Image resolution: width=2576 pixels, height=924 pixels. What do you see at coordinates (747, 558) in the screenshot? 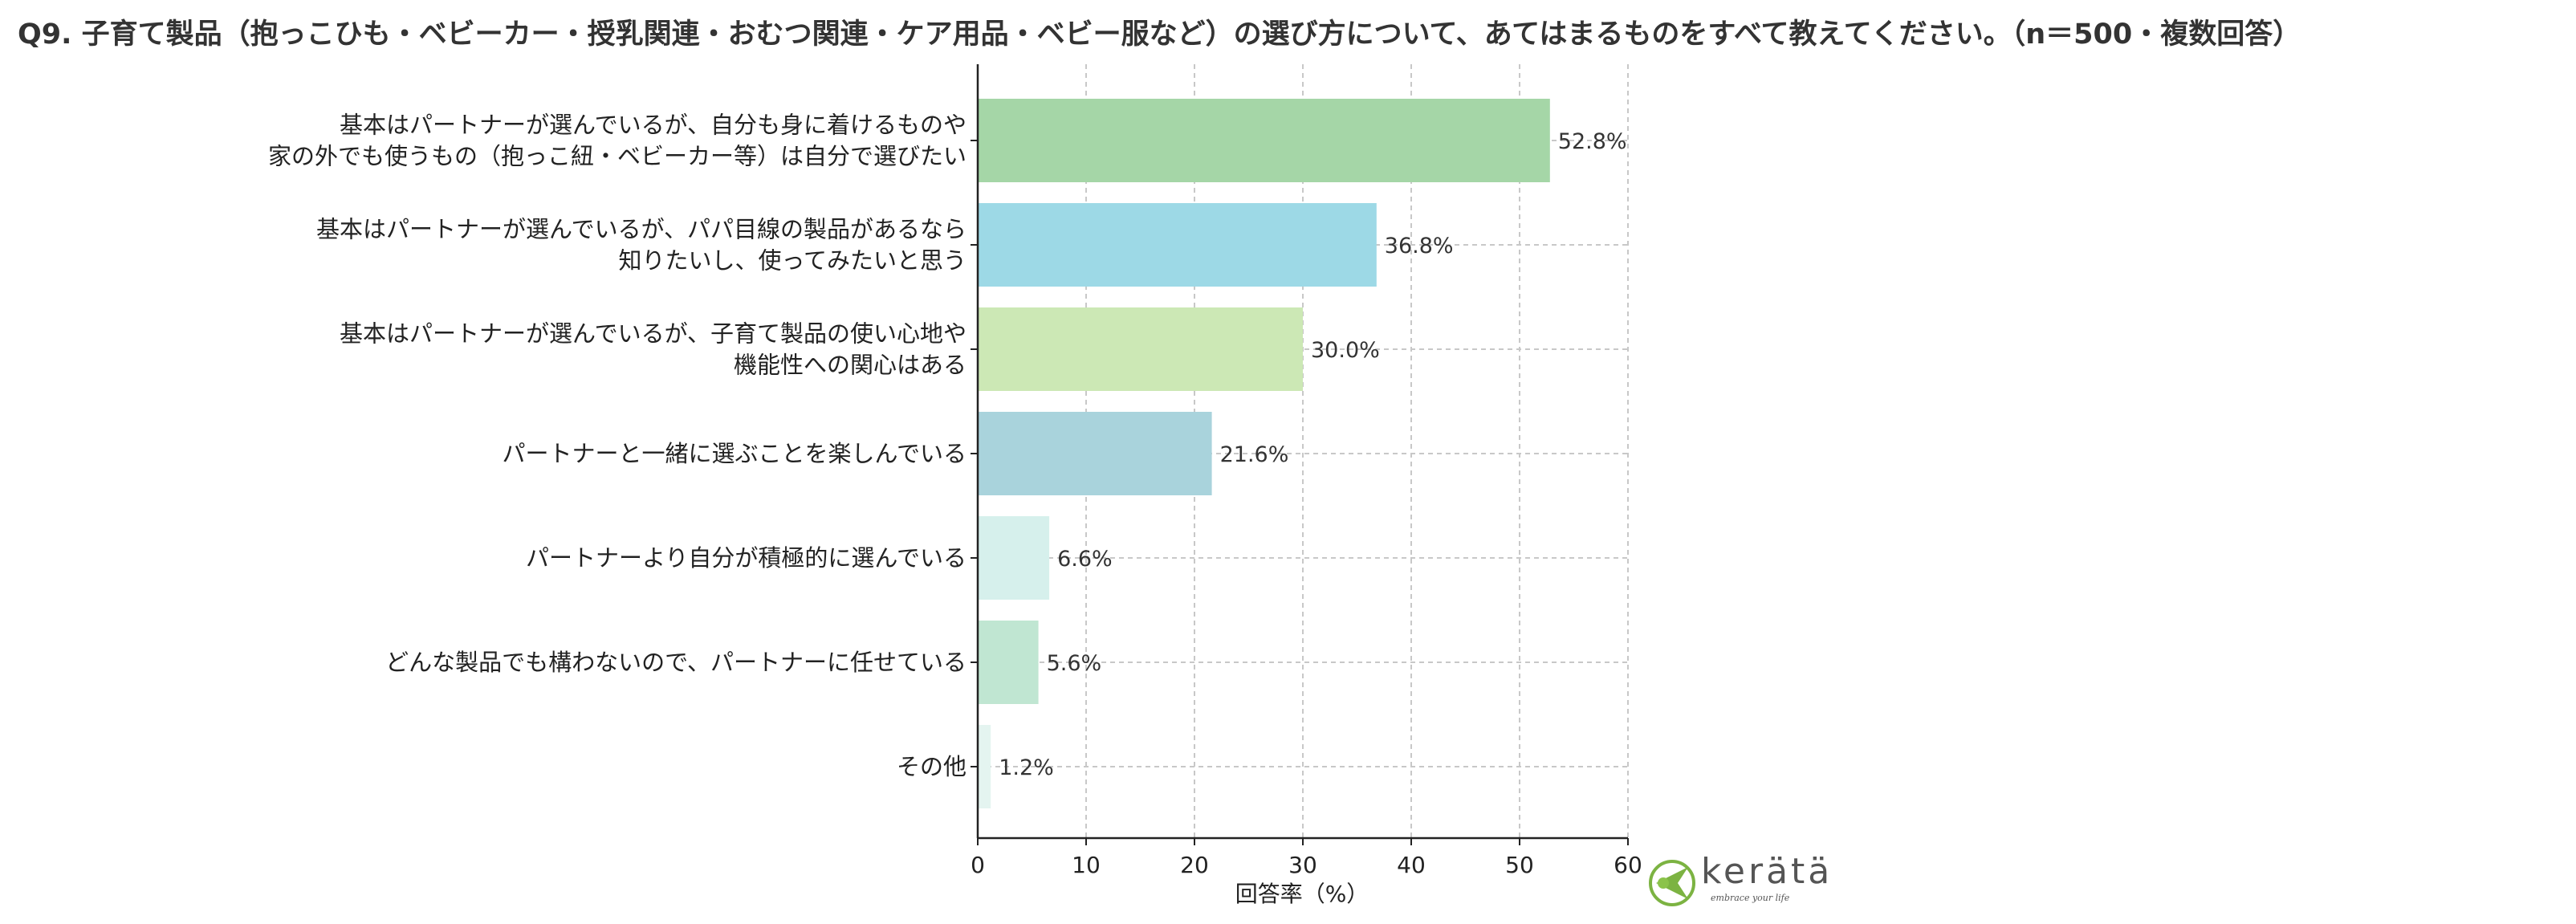
I see `category-label: パートナーより自分が積極的に選んでいる` at bounding box center [747, 558].